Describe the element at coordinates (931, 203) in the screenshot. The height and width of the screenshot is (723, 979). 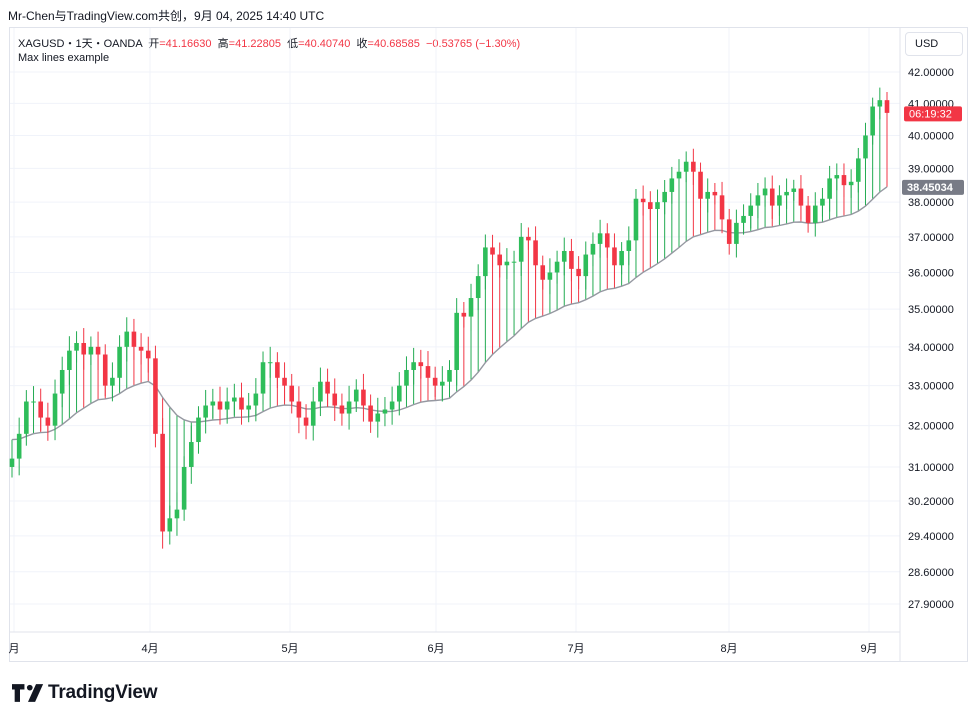
I see `y-tick-label: 38.00000` at that location.